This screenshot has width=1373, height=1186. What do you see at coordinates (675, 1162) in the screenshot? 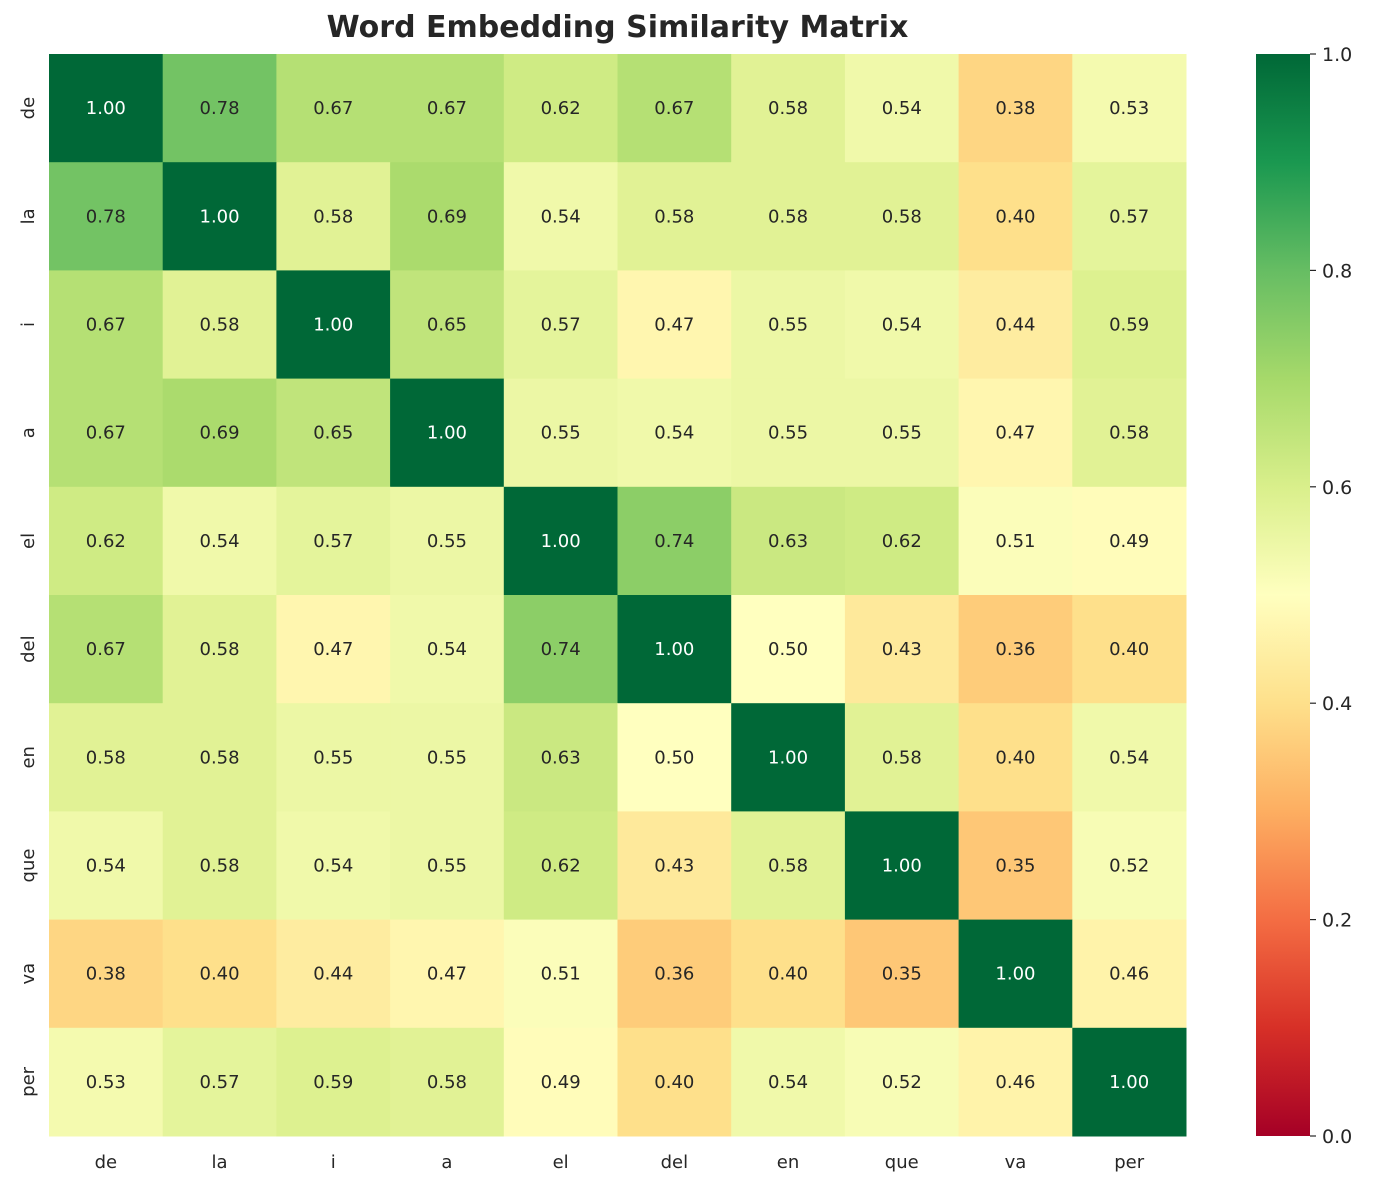
I see `x-tick-label: del` at bounding box center [675, 1162].